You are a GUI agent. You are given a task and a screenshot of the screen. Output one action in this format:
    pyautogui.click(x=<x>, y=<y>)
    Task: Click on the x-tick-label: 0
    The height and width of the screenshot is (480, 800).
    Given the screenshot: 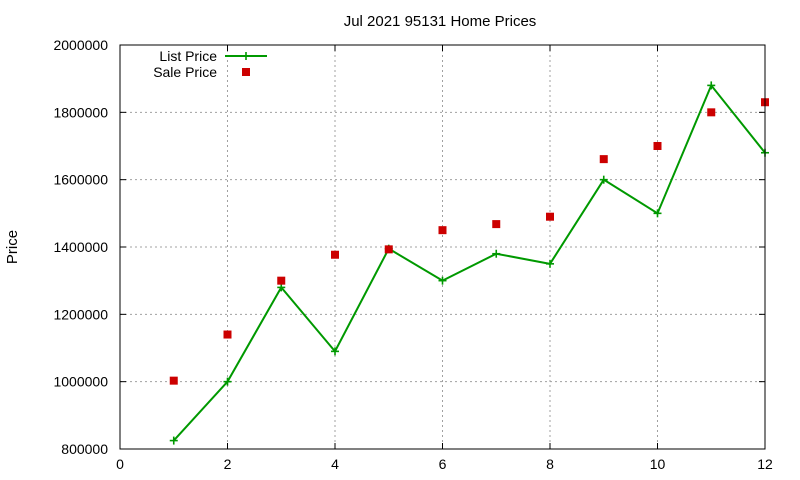 What is the action you would take?
    pyautogui.click(x=120, y=464)
    